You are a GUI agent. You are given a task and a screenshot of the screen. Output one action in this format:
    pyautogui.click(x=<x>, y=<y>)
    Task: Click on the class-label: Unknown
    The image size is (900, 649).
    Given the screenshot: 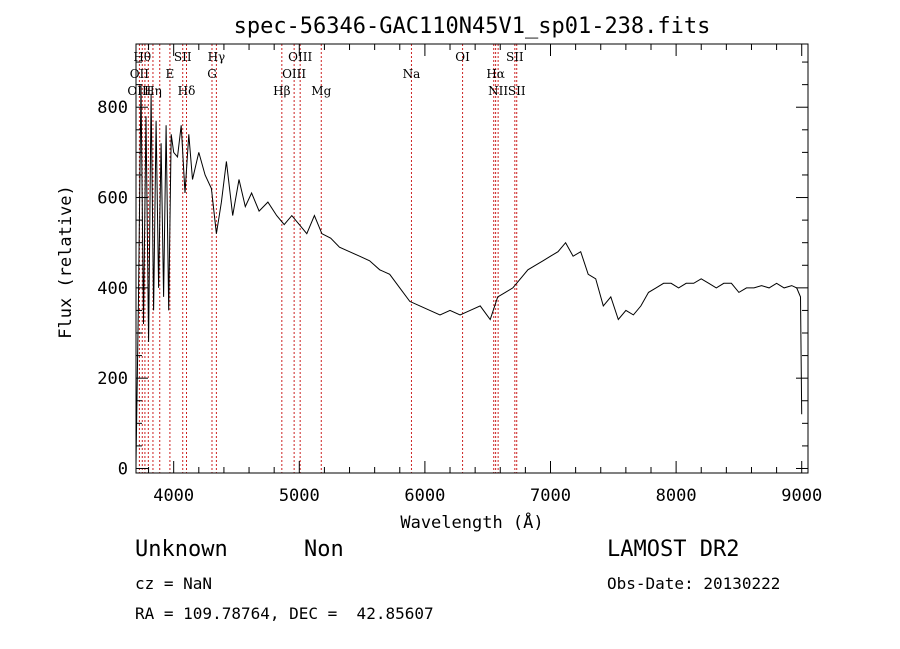 What is the action you would take?
    pyautogui.click(x=181, y=549)
    